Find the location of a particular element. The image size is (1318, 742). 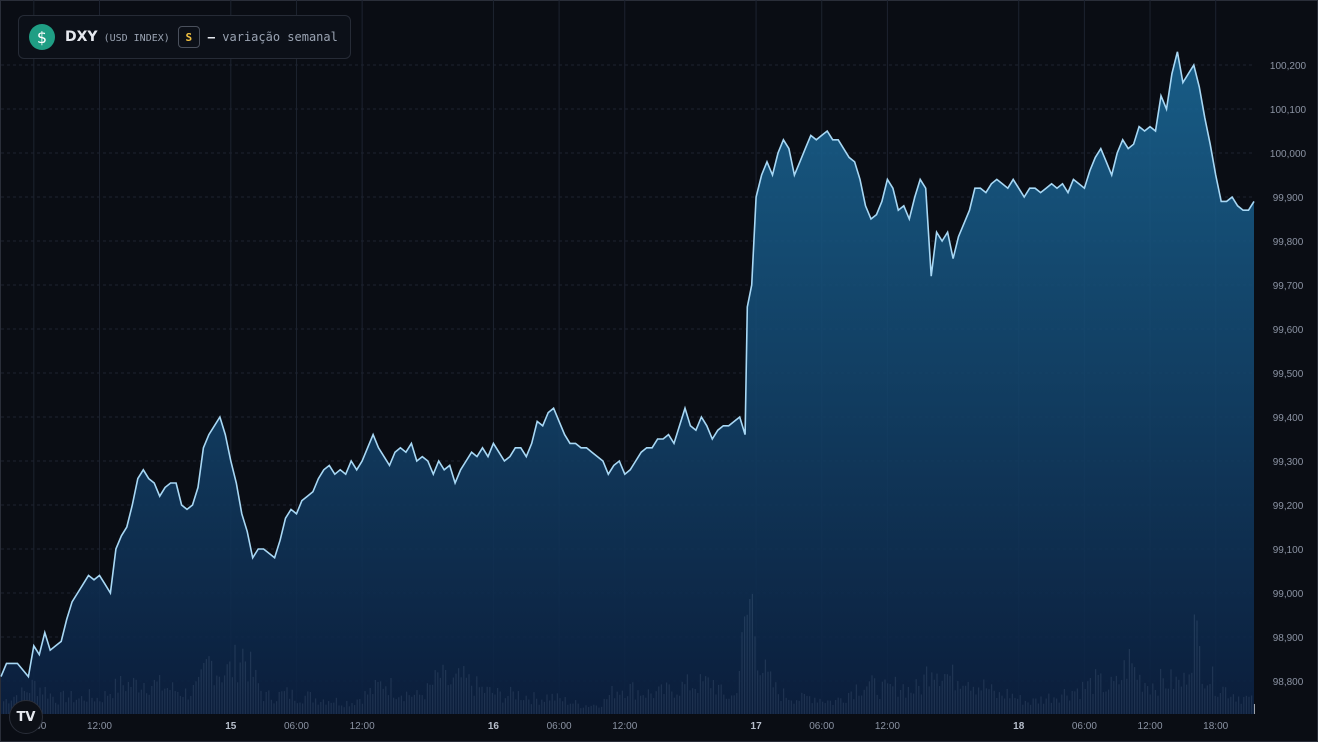

legend-description: – variação semanal is located at coordinates (273, 37).